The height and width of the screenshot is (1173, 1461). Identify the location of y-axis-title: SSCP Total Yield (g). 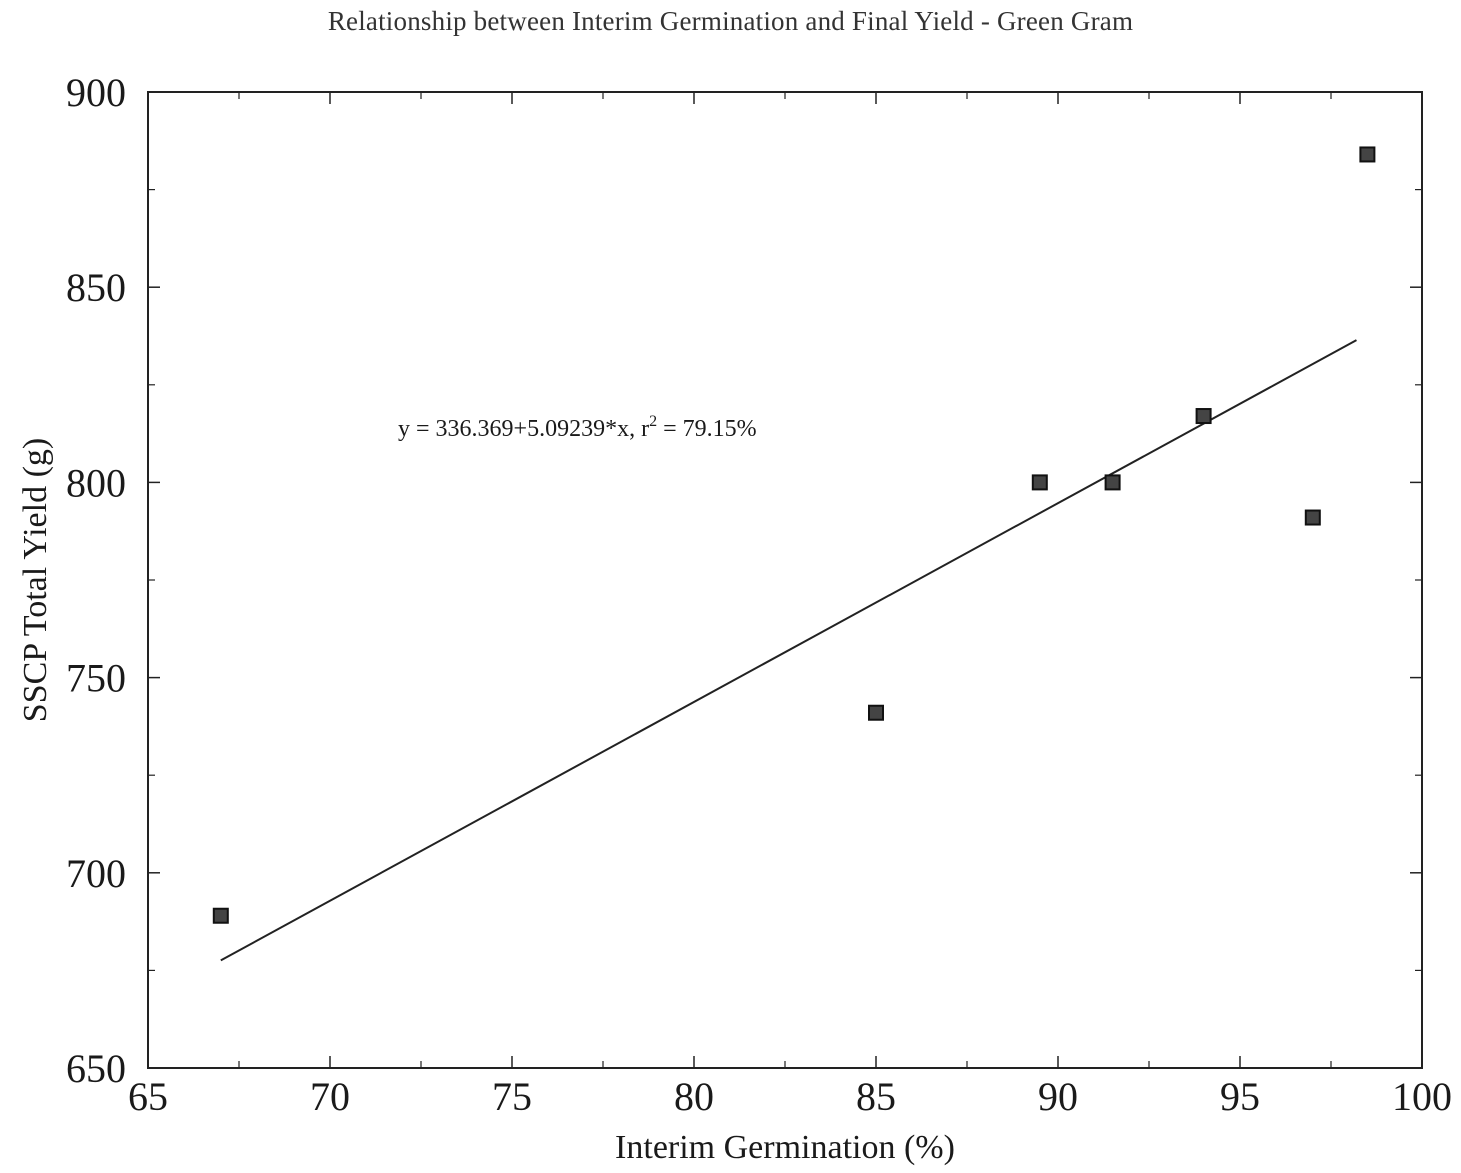
(35, 580).